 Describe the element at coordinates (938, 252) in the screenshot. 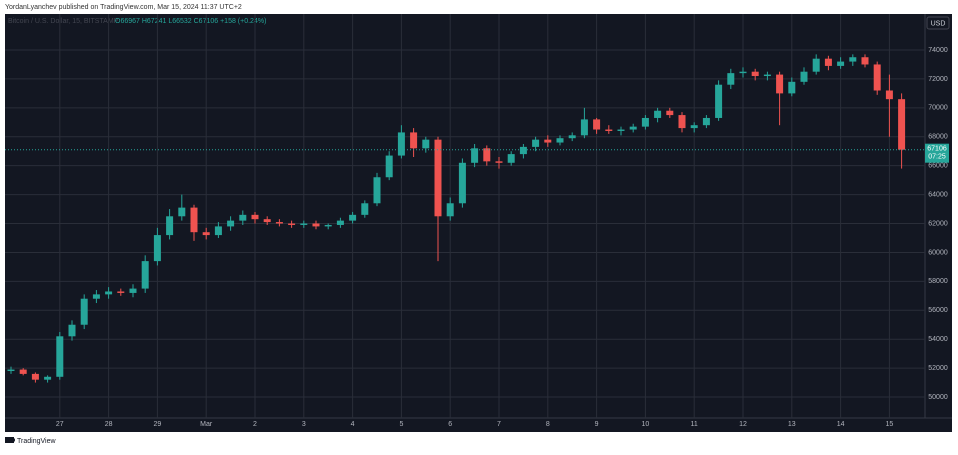

I see `y-tick-label: 60000` at that location.